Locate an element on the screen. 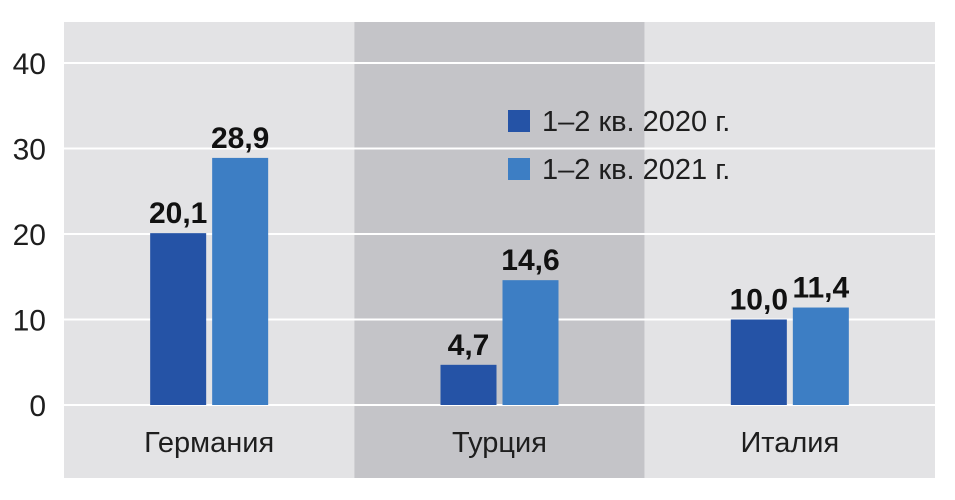  data-label: 20,1 is located at coordinates (178, 213).